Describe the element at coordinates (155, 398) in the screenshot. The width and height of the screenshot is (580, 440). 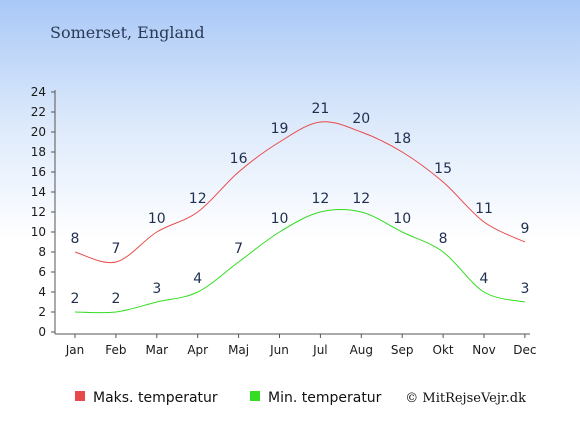
I see `legend-label-max: Maks. temperatur` at that location.